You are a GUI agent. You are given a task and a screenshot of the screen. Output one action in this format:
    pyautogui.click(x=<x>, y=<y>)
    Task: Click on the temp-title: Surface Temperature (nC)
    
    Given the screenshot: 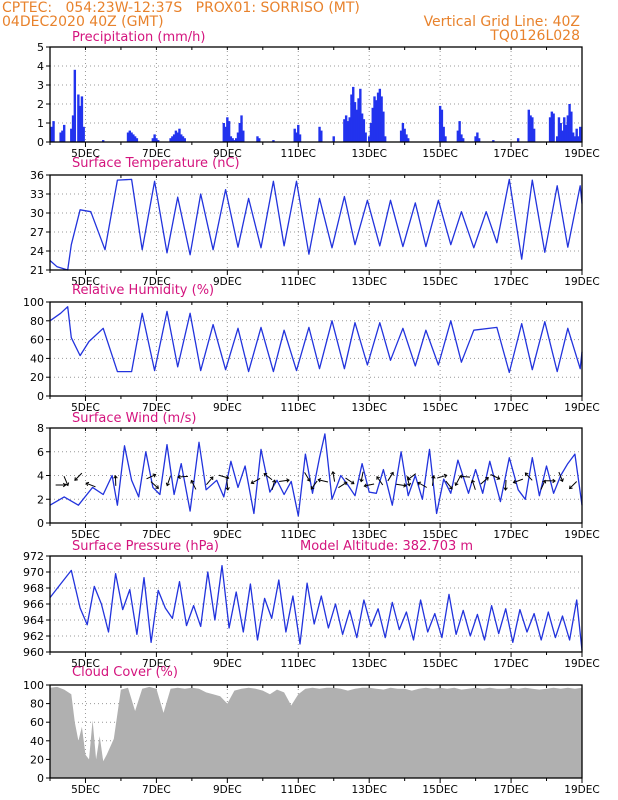 What is the action you would take?
    pyautogui.click(x=156, y=163)
    